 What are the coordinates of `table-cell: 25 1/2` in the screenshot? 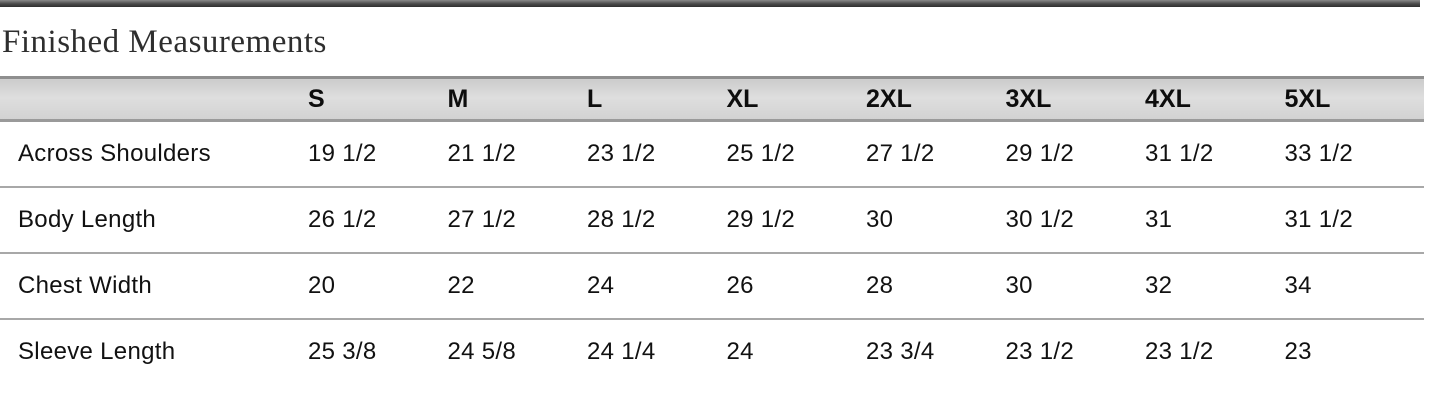 It's located at (796, 154).